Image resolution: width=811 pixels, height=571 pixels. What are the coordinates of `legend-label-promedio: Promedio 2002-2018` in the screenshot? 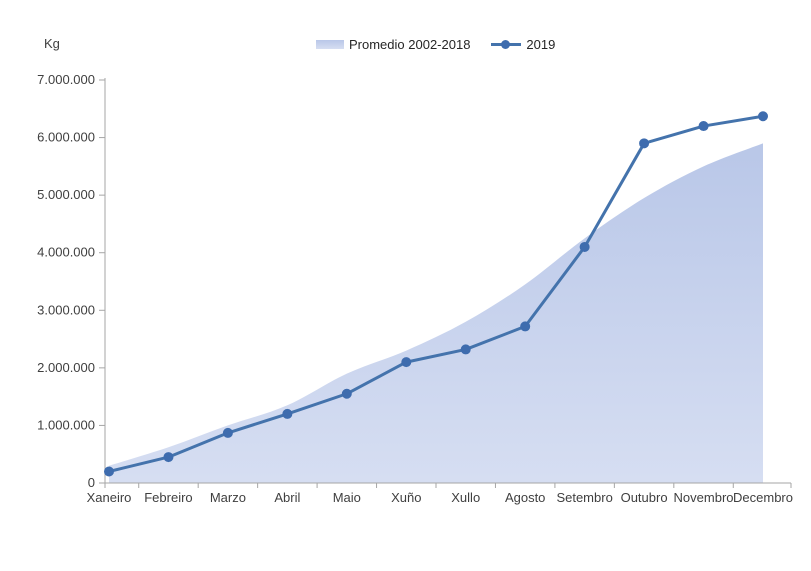 It's located at (410, 44).